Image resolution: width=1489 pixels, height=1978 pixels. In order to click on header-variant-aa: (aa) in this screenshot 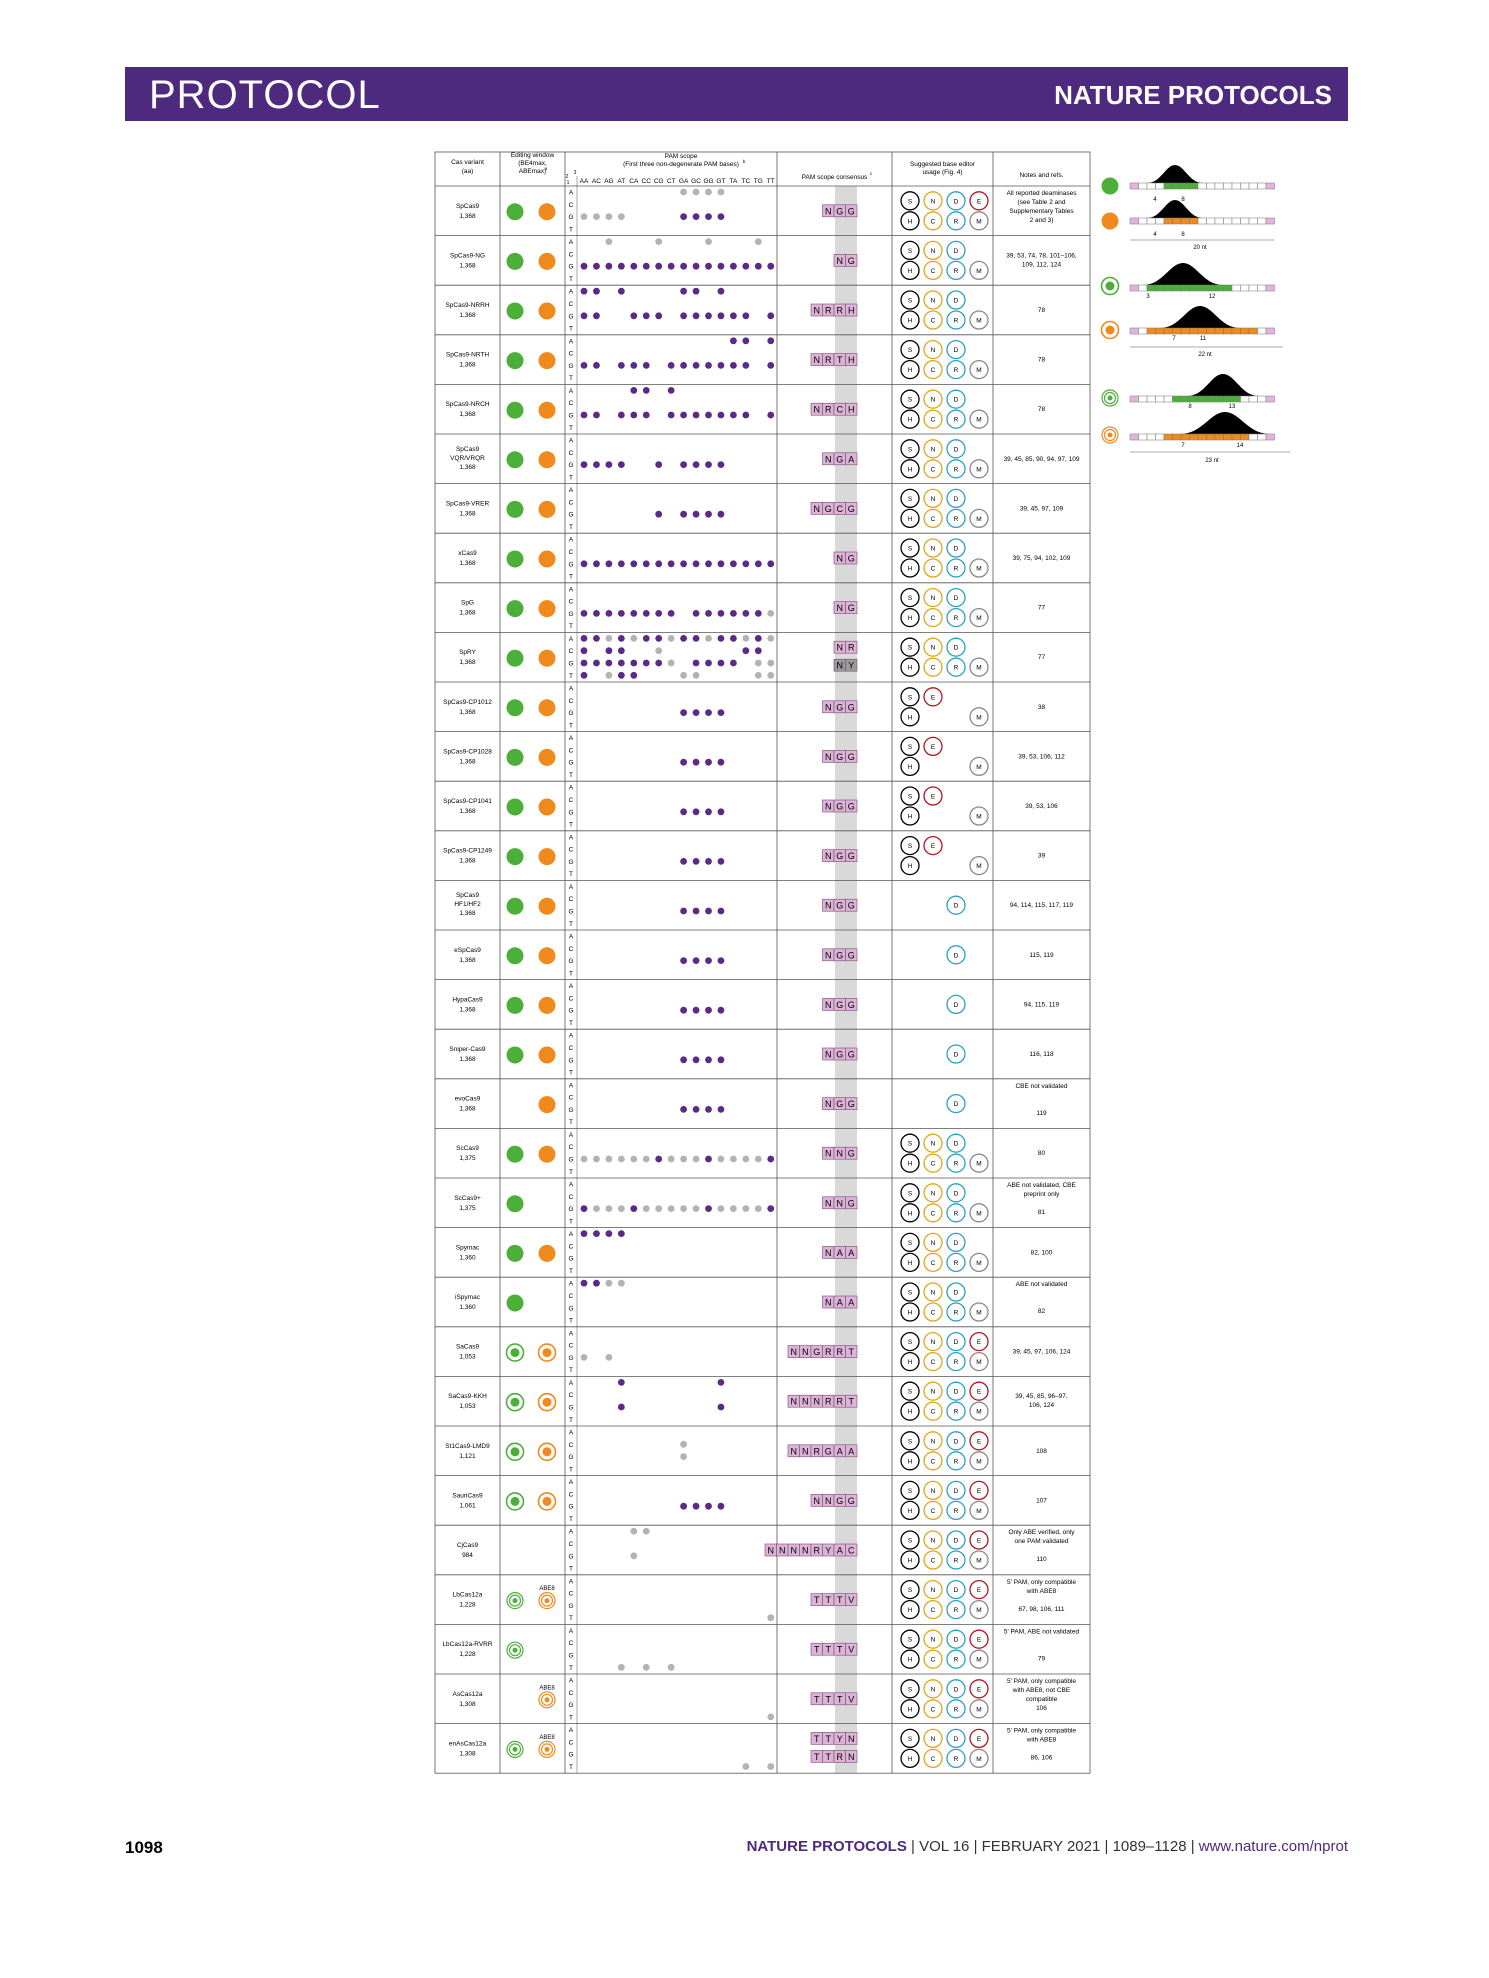, I will do `click(468, 171)`.